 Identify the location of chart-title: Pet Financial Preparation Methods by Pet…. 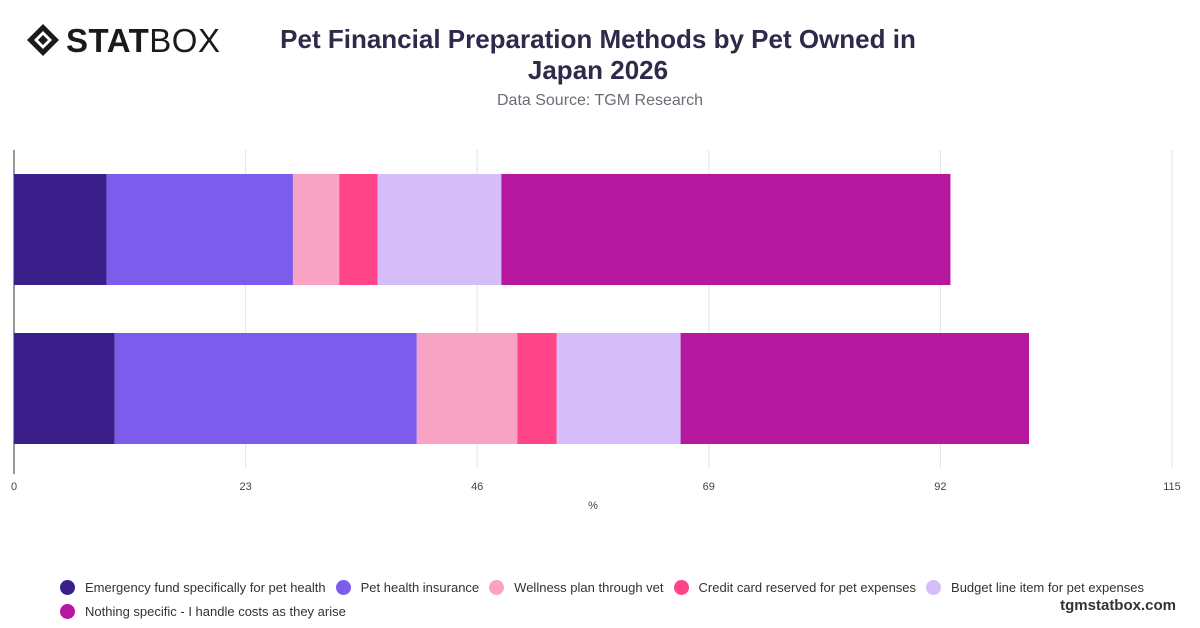
(598, 54).